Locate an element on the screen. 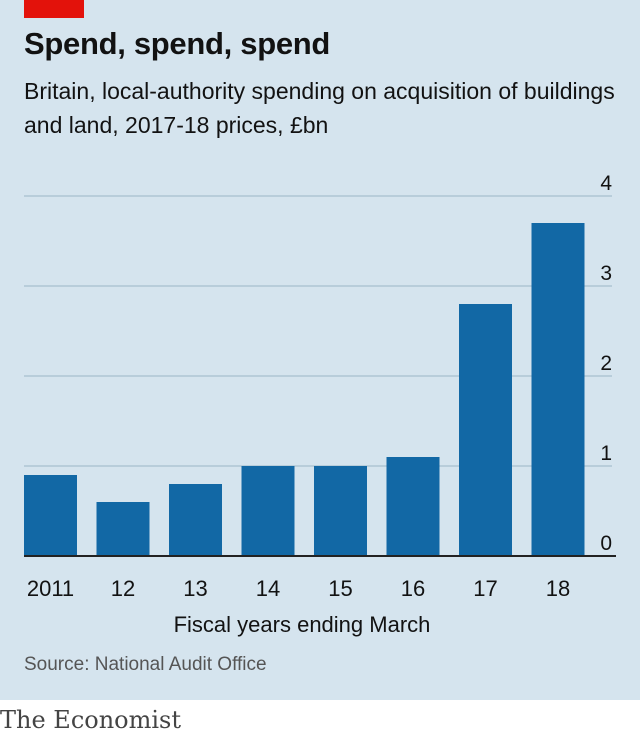  x-tick-label-16: 16 is located at coordinates (413, 588).